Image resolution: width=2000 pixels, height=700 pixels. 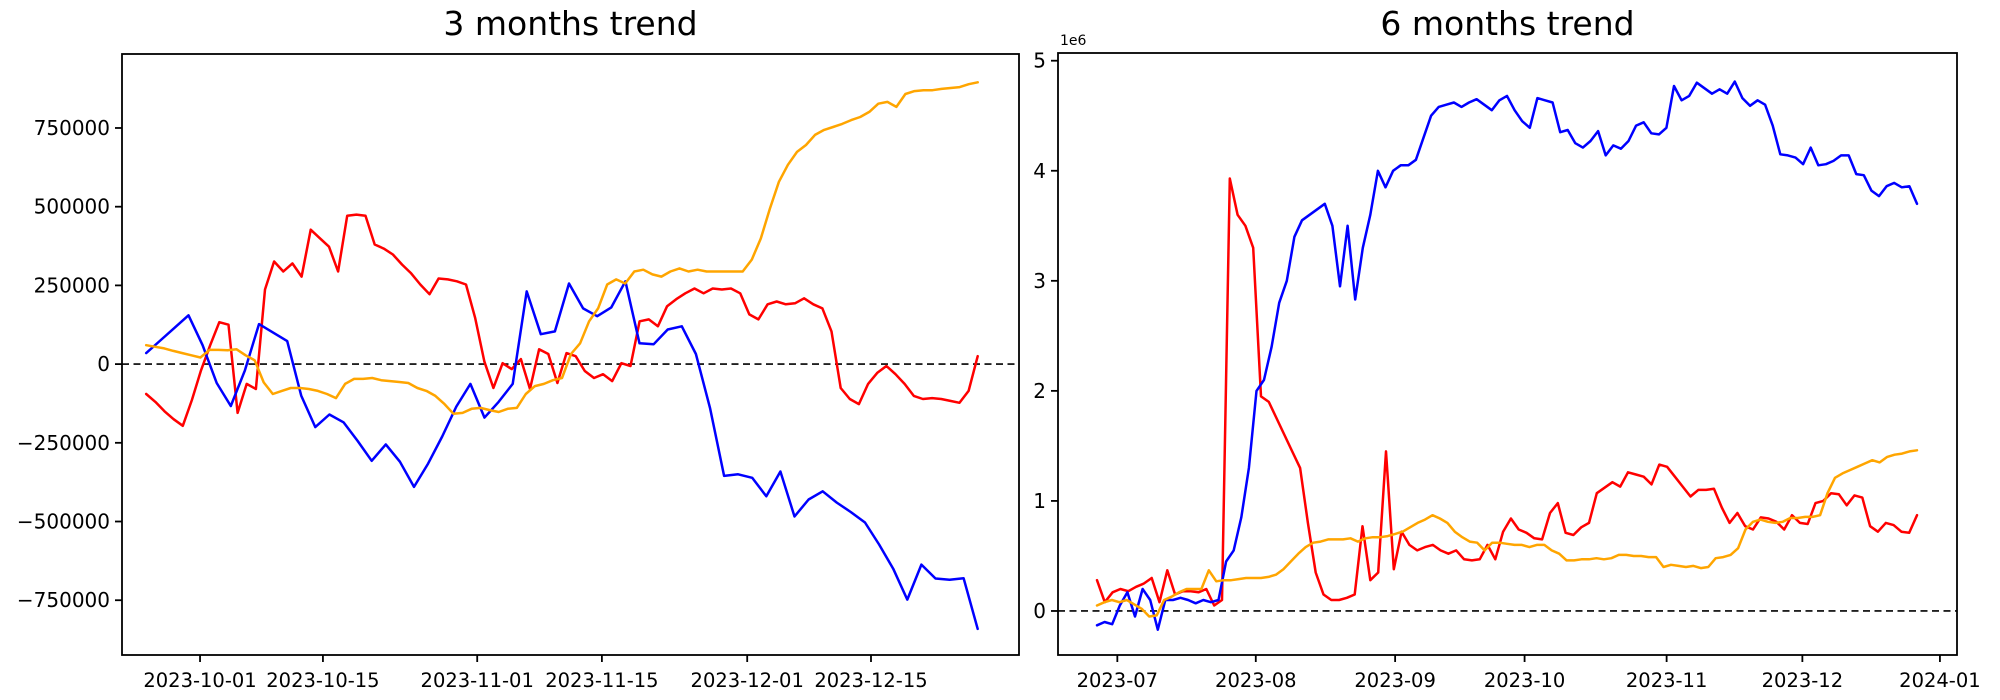 I want to click on x-tick-label: 2023-08, so click(x=1255, y=680).